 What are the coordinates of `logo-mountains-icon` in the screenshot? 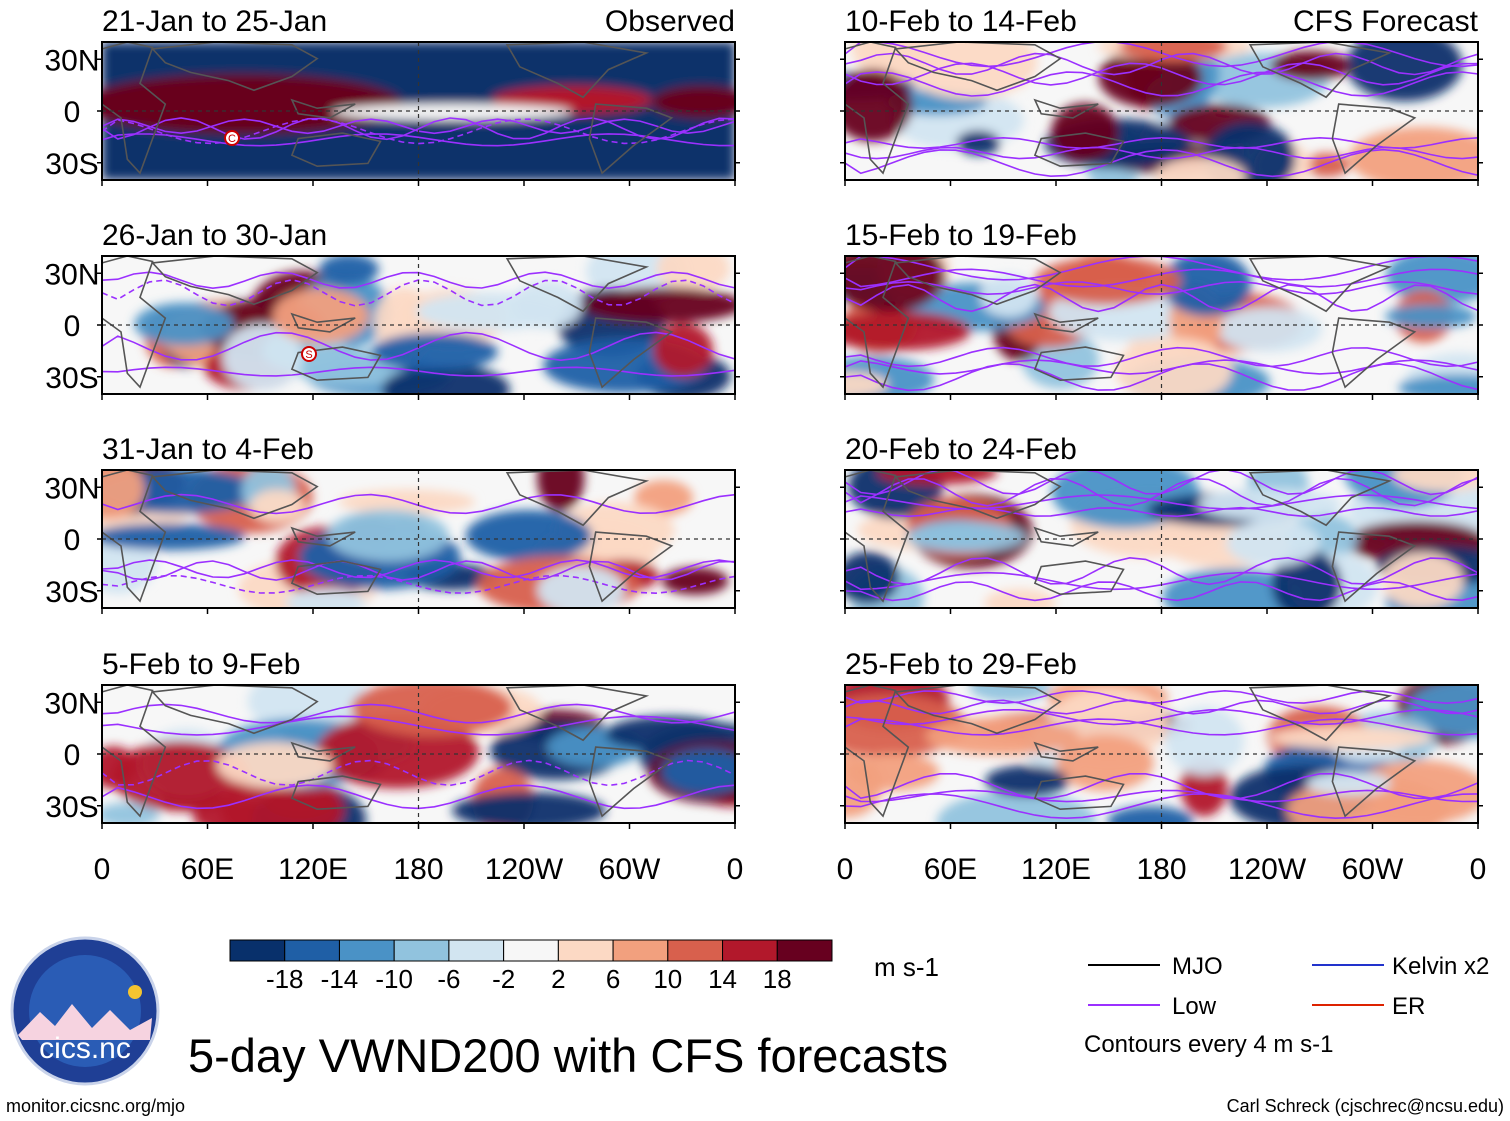 It's located at (85, 1022).